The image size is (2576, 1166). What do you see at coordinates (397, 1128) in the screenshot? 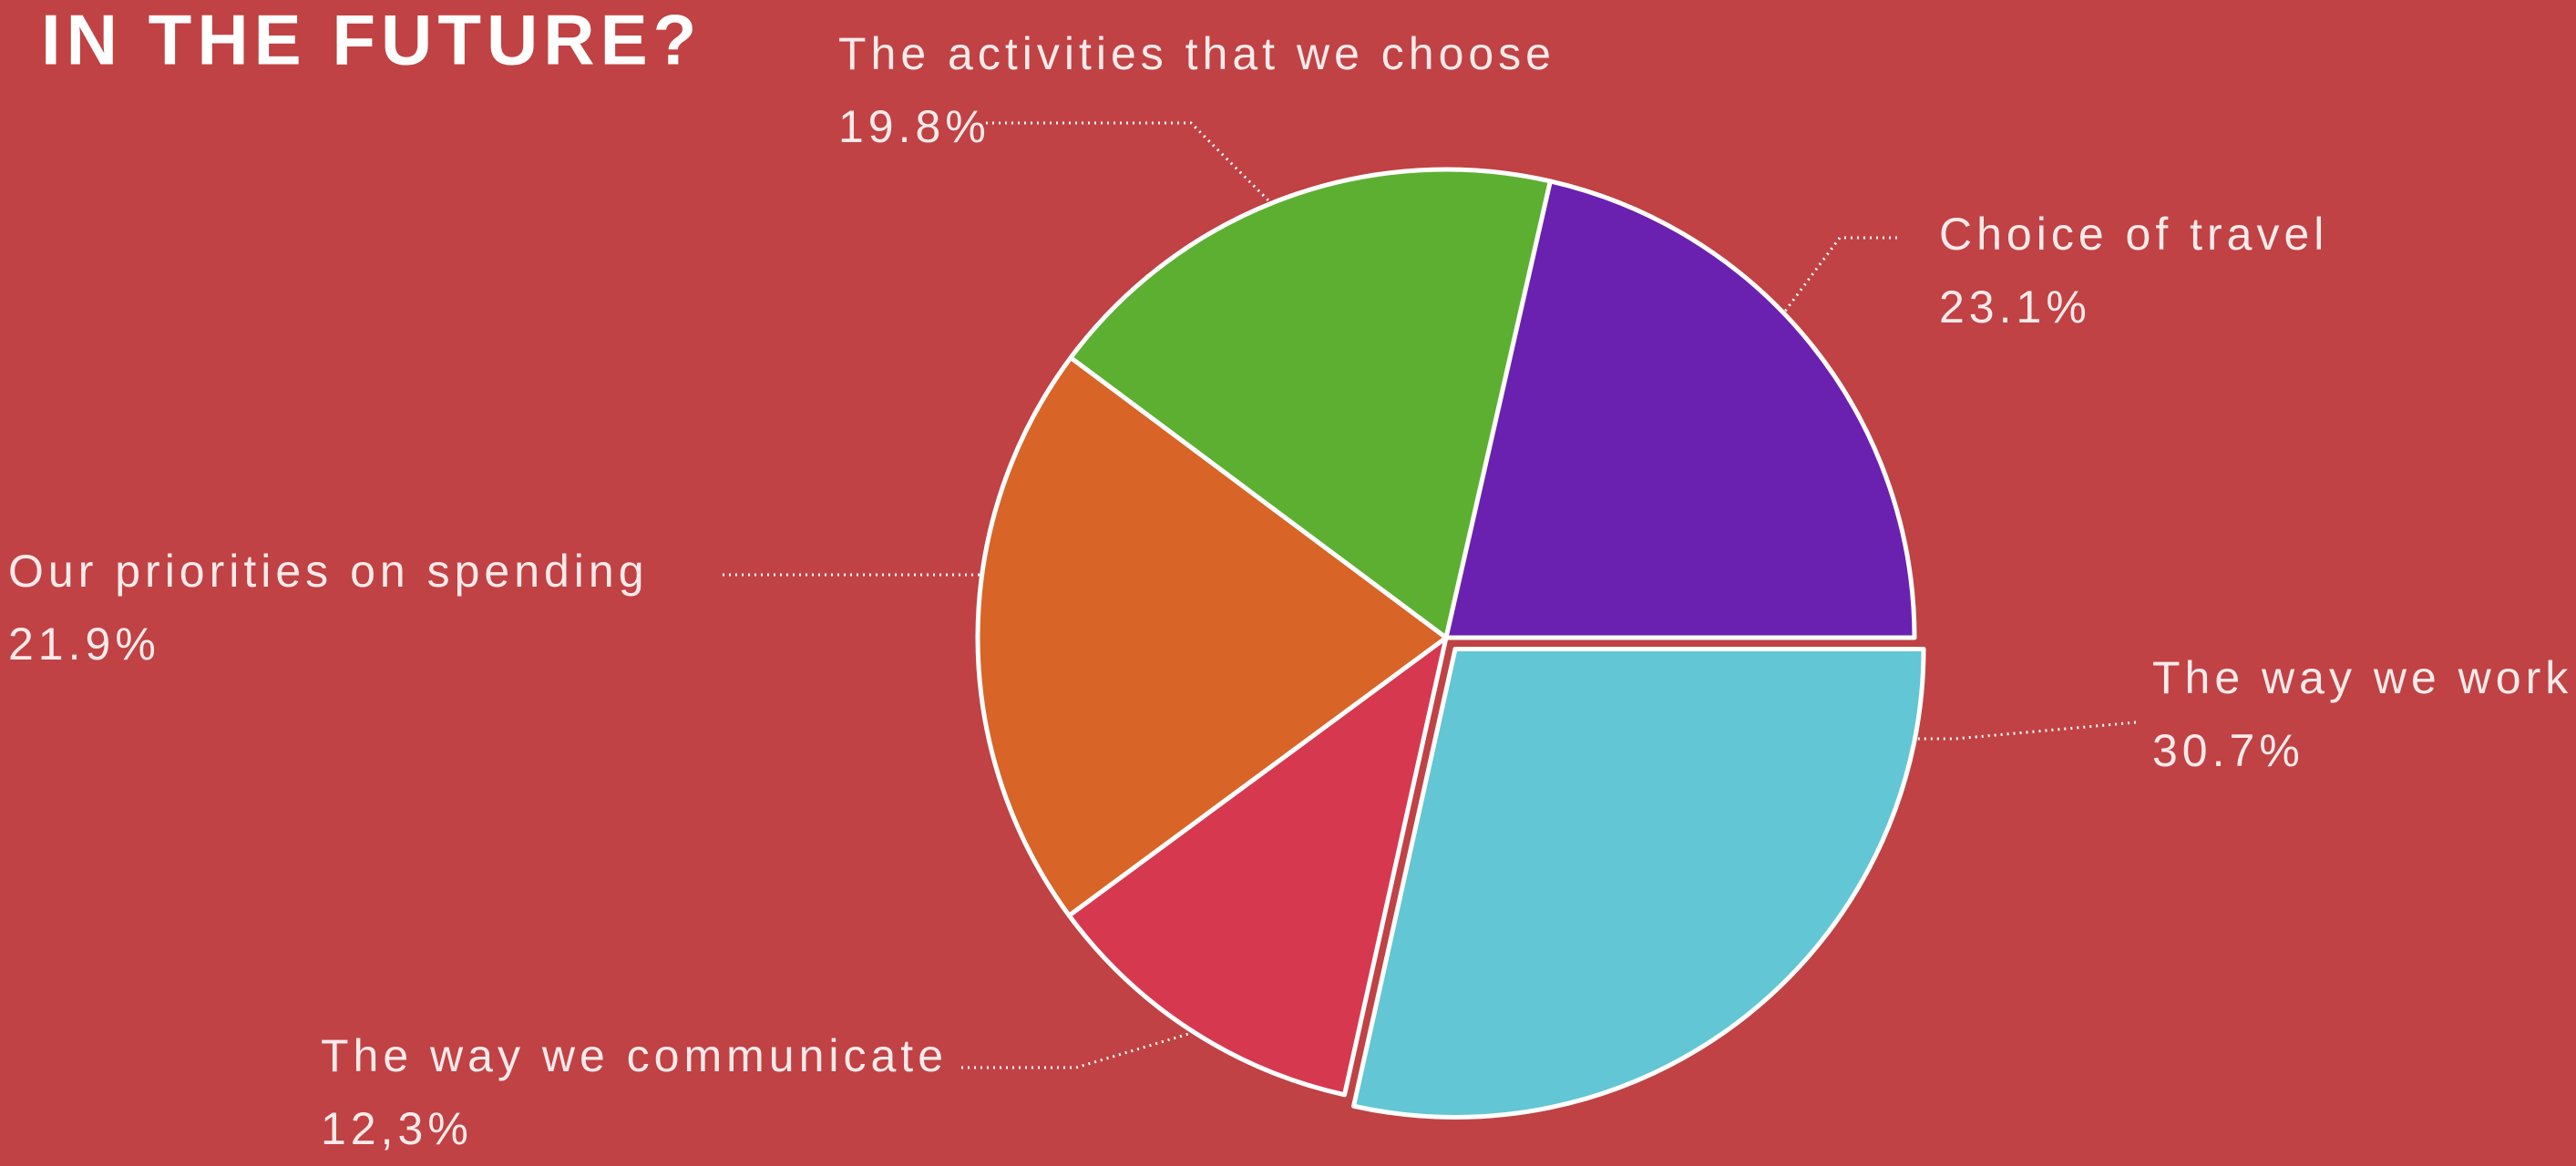
I see `value-label: 12,3%` at bounding box center [397, 1128].